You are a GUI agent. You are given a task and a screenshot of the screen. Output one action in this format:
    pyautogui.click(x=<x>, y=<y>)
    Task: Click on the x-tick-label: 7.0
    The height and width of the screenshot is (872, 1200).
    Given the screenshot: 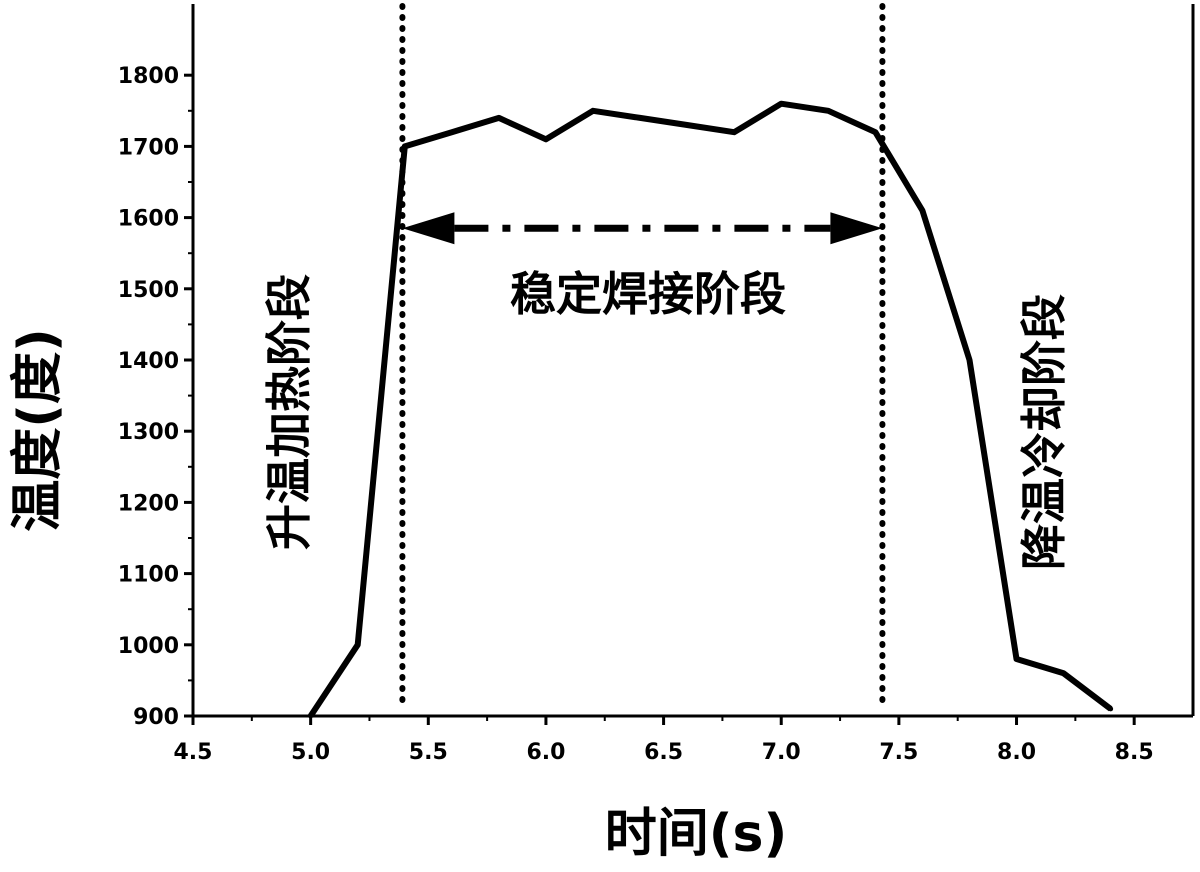 What is the action you would take?
    pyautogui.click(x=781, y=752)
    